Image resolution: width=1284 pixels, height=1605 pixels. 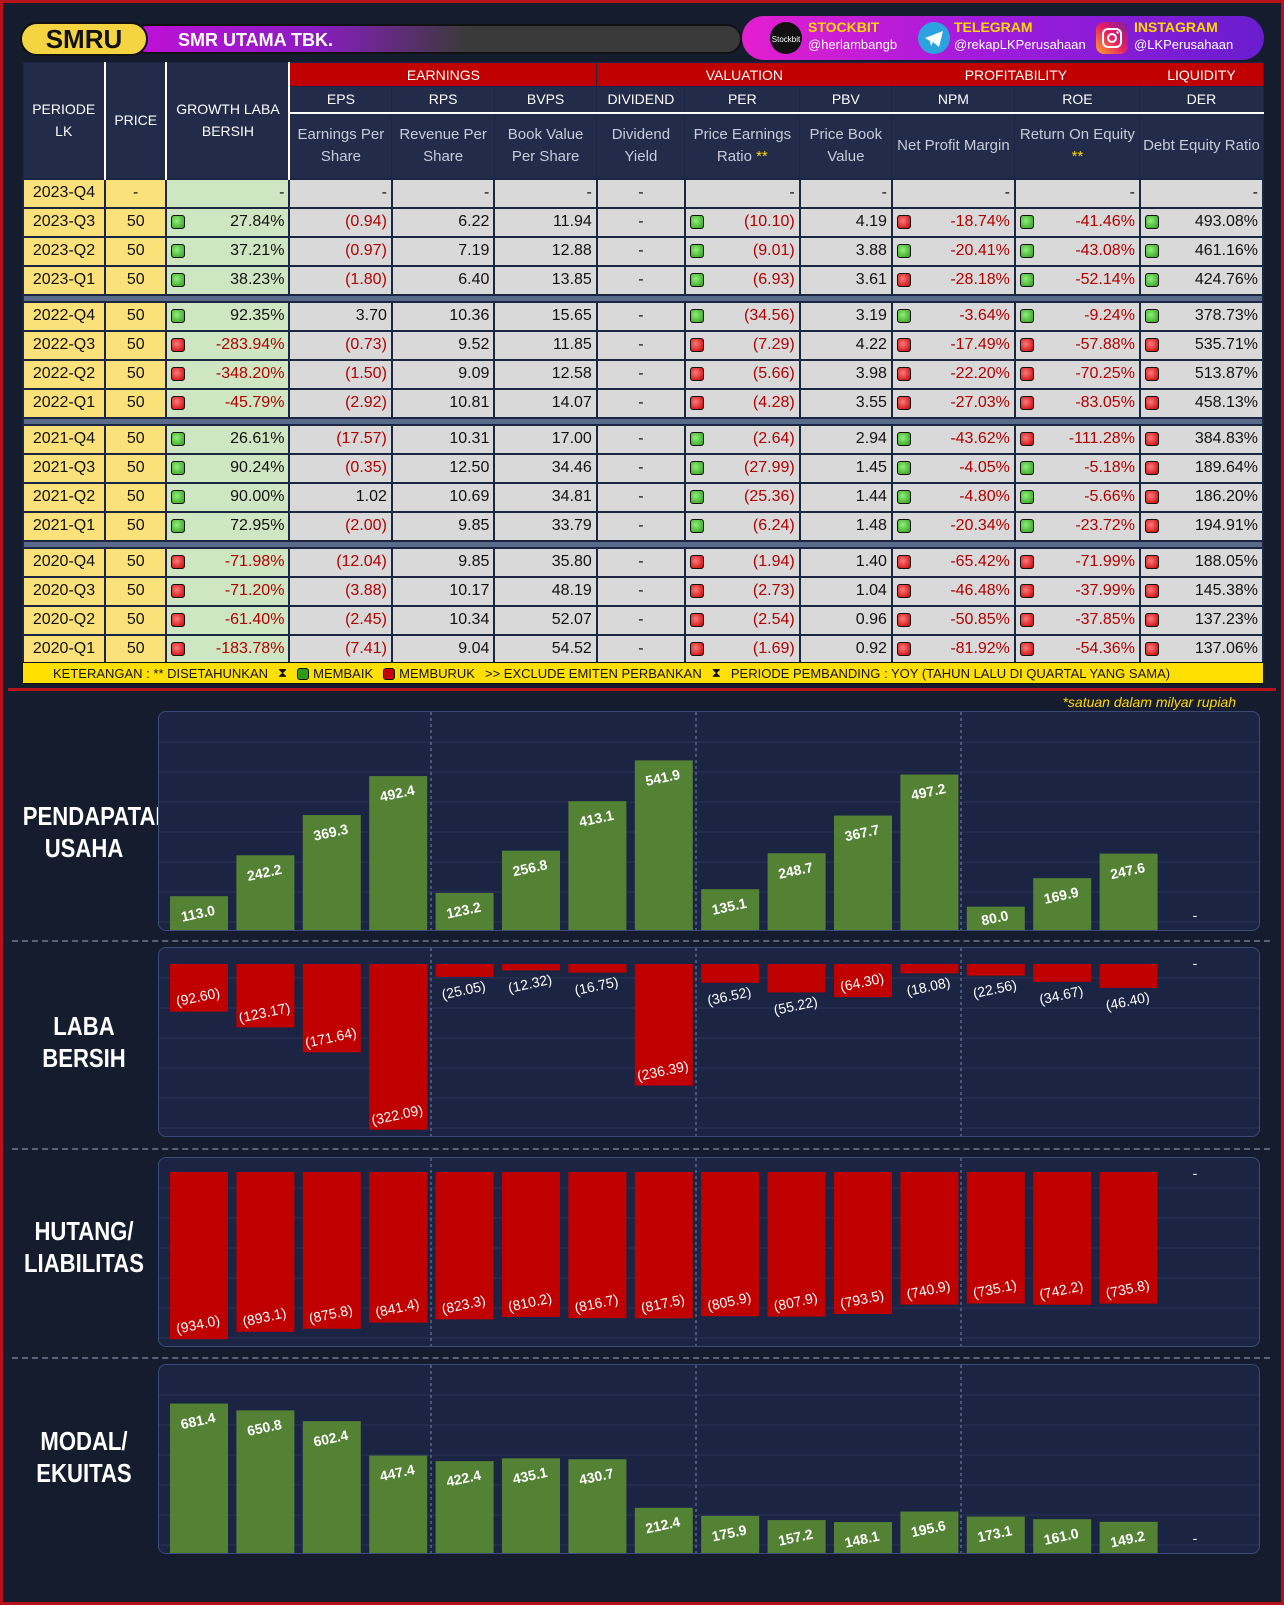 I want to click on cell-per: (4.28), so click(x=742, y=403).